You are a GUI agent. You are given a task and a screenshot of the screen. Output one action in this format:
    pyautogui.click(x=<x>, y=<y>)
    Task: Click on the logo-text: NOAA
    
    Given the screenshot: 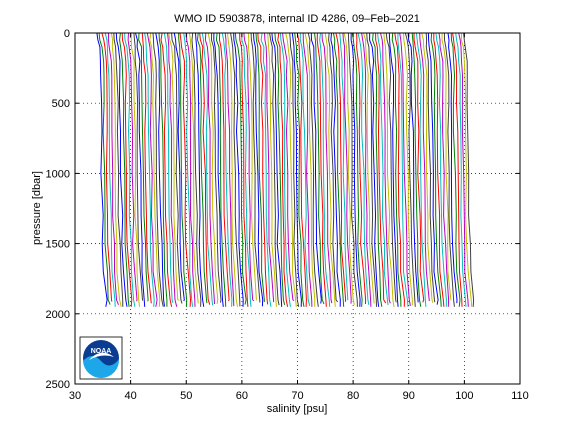 What is the action you would take?
    pyautogui.click(x=101, y=351)
    